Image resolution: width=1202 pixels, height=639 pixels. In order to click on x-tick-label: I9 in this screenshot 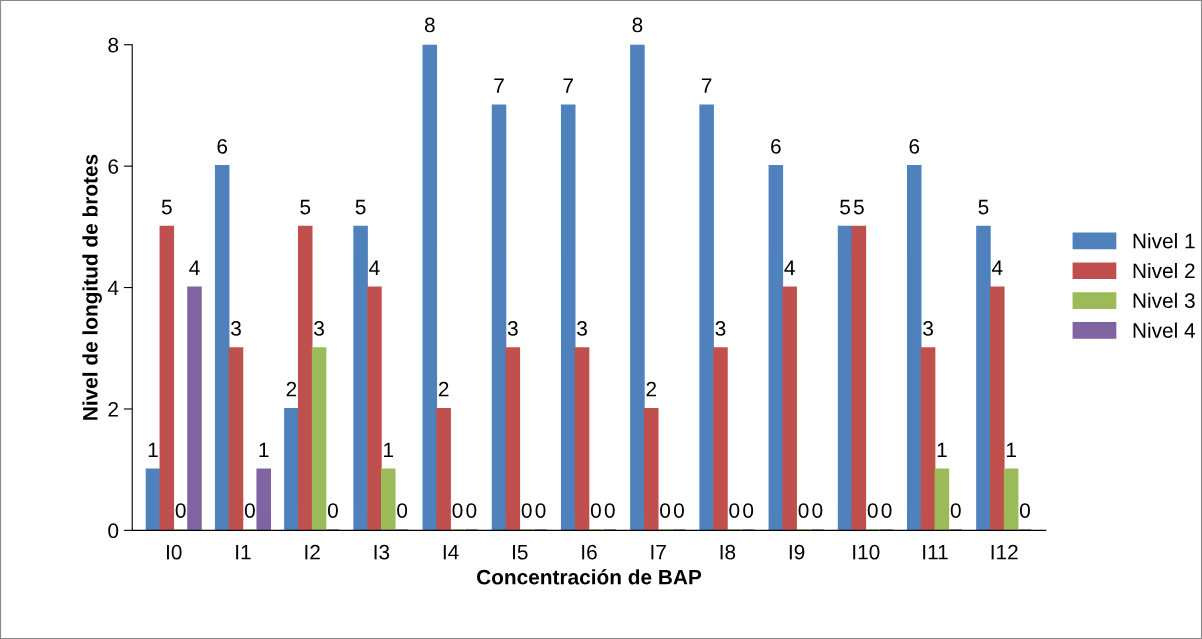, I will do `click(797, 552)`.